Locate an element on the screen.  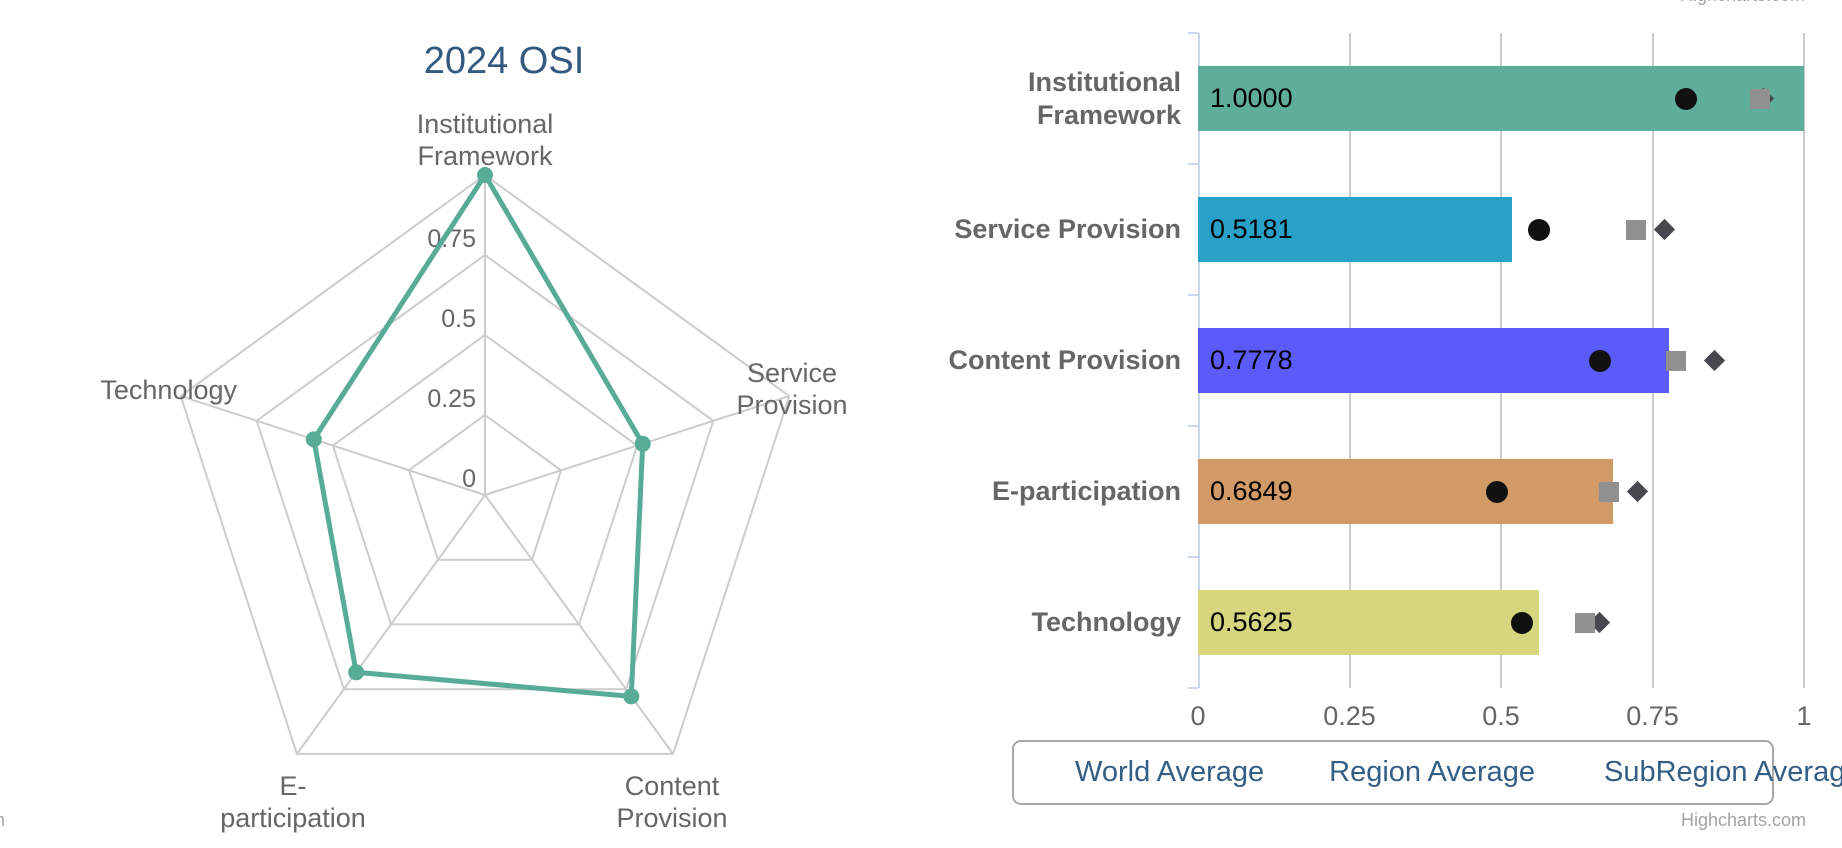
radar-axis-label: Service is located at coordinates (792, 373).